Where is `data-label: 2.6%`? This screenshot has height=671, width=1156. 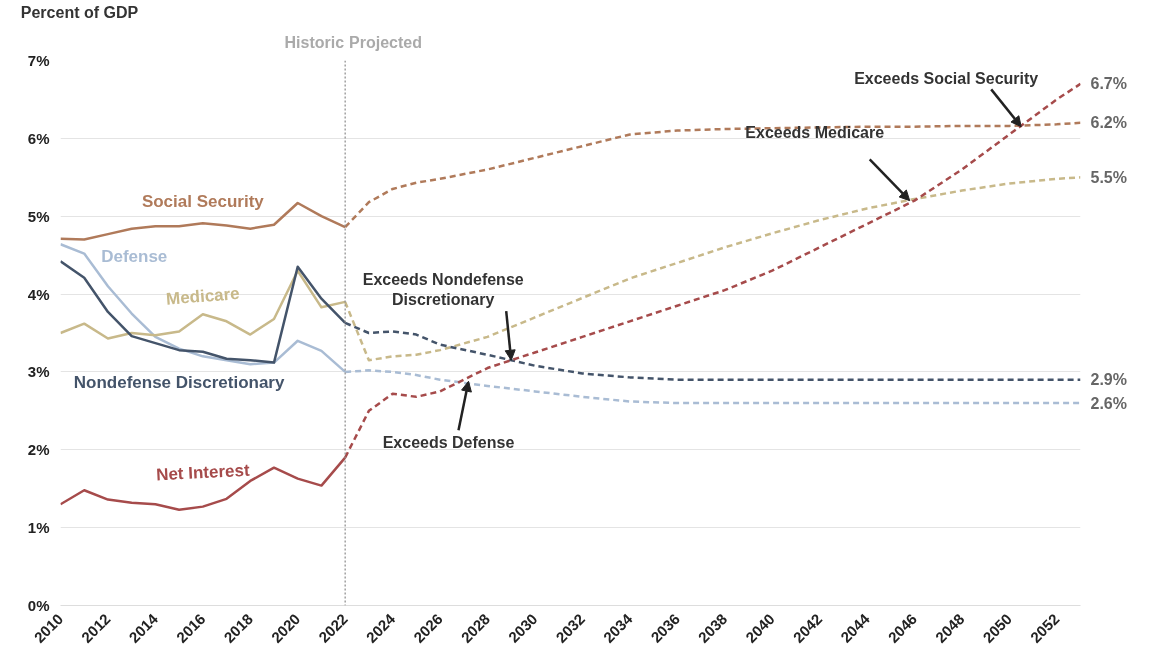 data-label: 2.6% is located at coordinates (1108, 403).